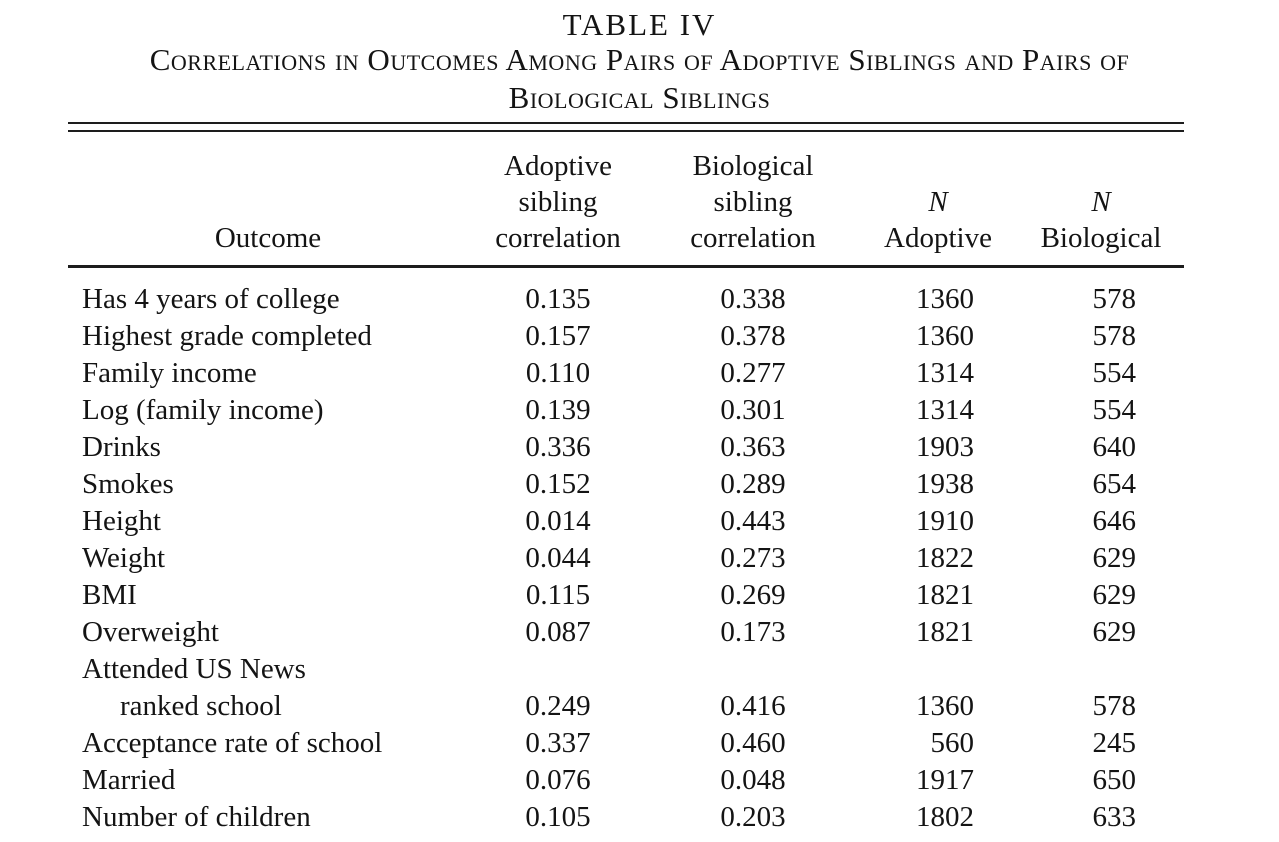 The height and width of the screenshot is (842, 1279). I want to click on biological-correlation-cell: 0.301, so click(753, 410).